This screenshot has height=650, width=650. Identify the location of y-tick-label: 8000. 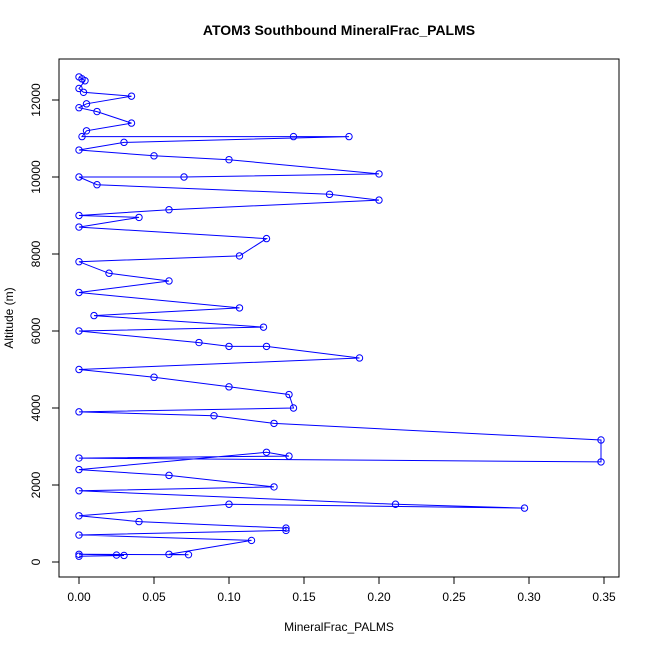
(36, 253).